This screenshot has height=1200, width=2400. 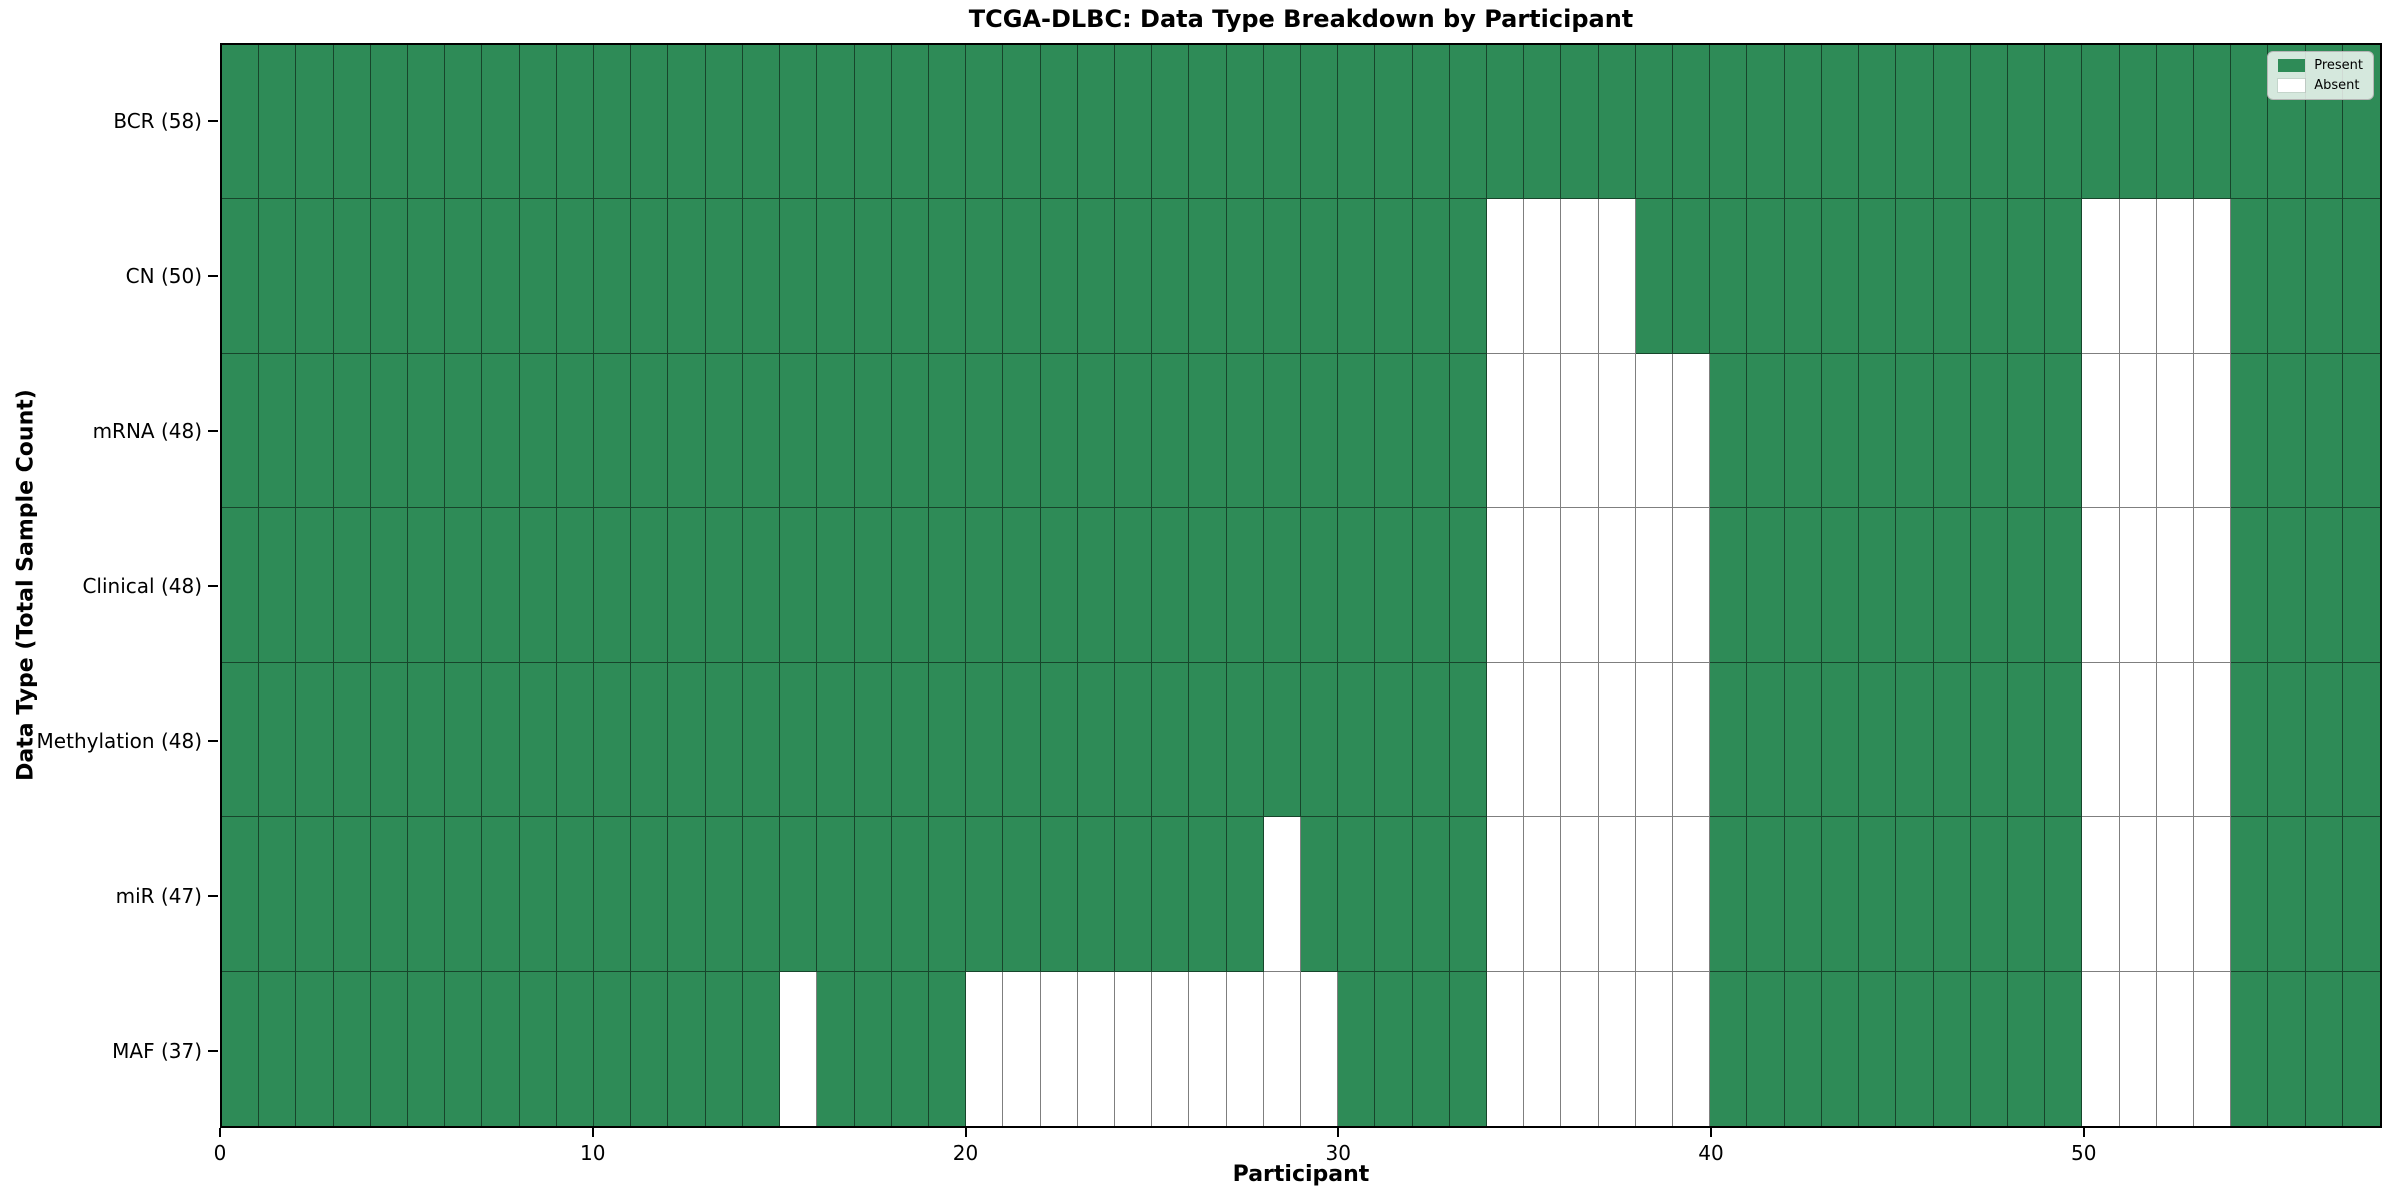 What do you see at coordinates (2320, 85) in the screenshot?
I see `legend-item-absent: Absent` at bounding box center [2320, 85].